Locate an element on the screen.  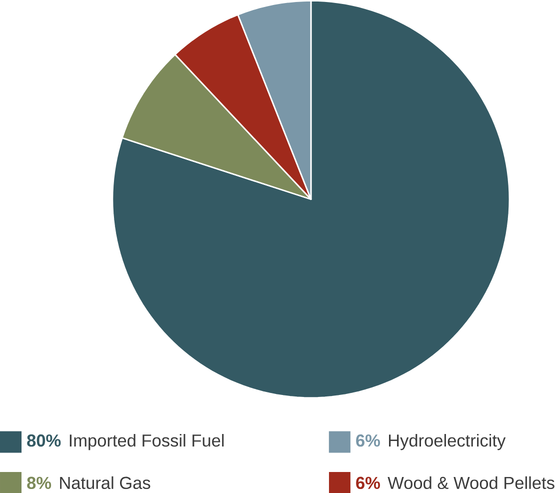
data-label: 80% is located at coordinates (44, 440).